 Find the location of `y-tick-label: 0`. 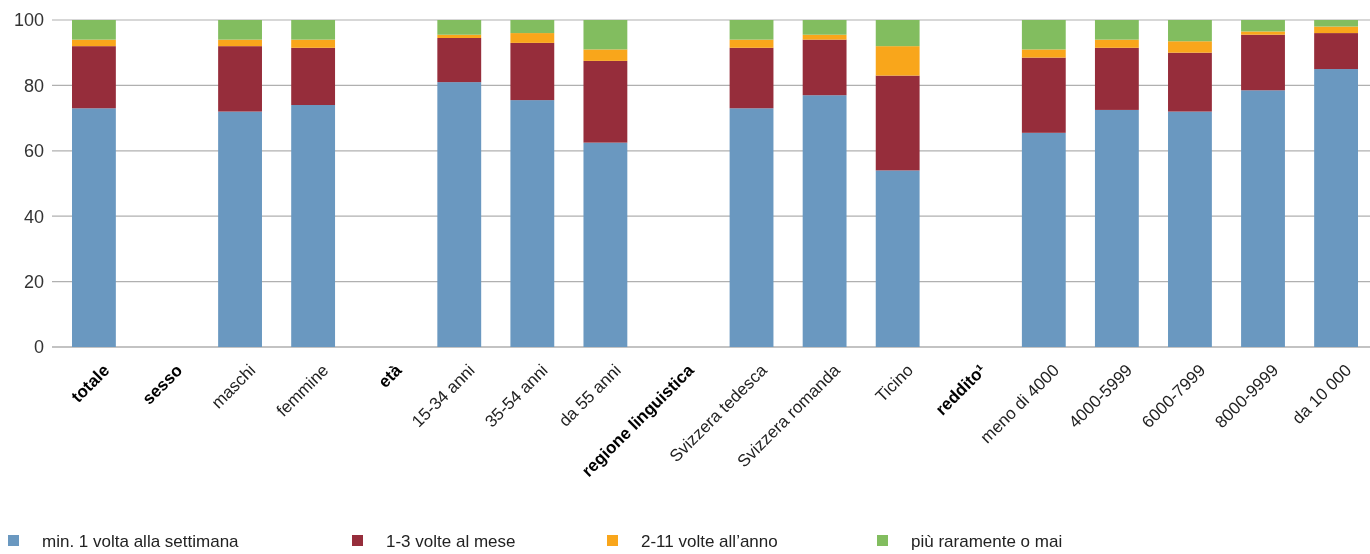

y-tick-label: 0 is located at coordinates (38, 347).